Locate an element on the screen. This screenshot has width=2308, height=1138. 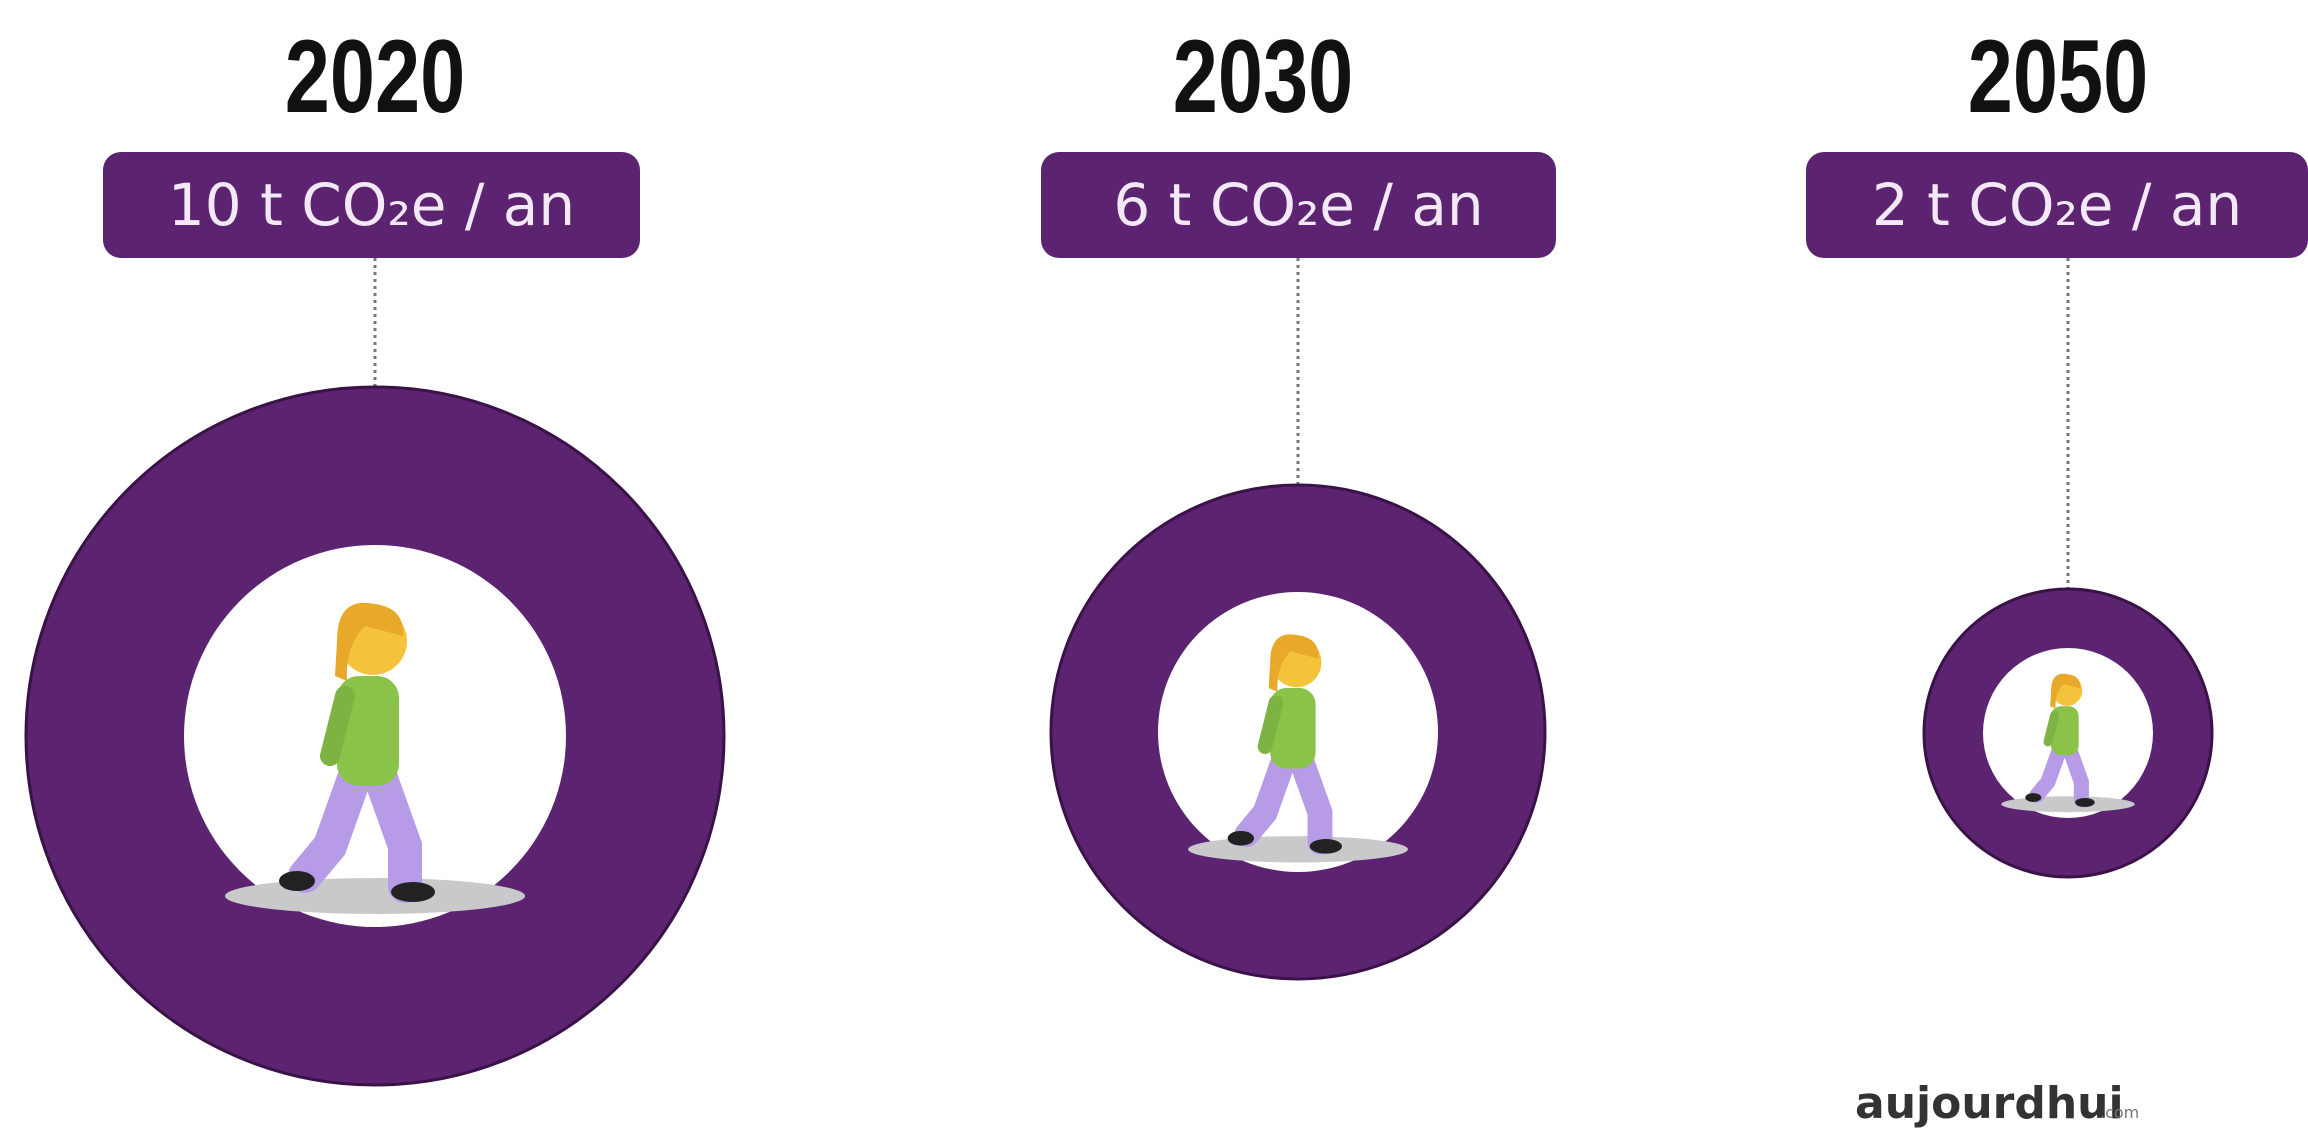
logo: aujourdhui is located at coordinates (1989, 1103).